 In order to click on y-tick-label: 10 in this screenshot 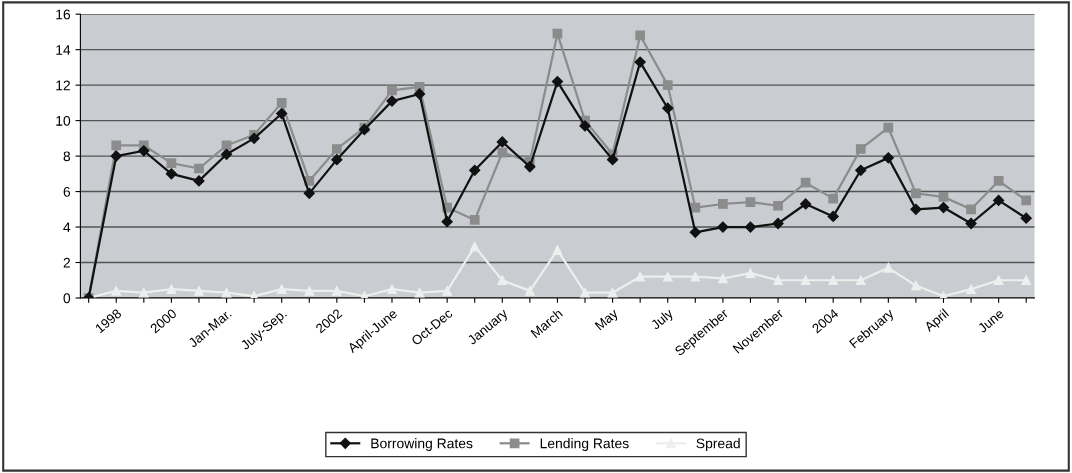, I will do `click(63, 120)`.